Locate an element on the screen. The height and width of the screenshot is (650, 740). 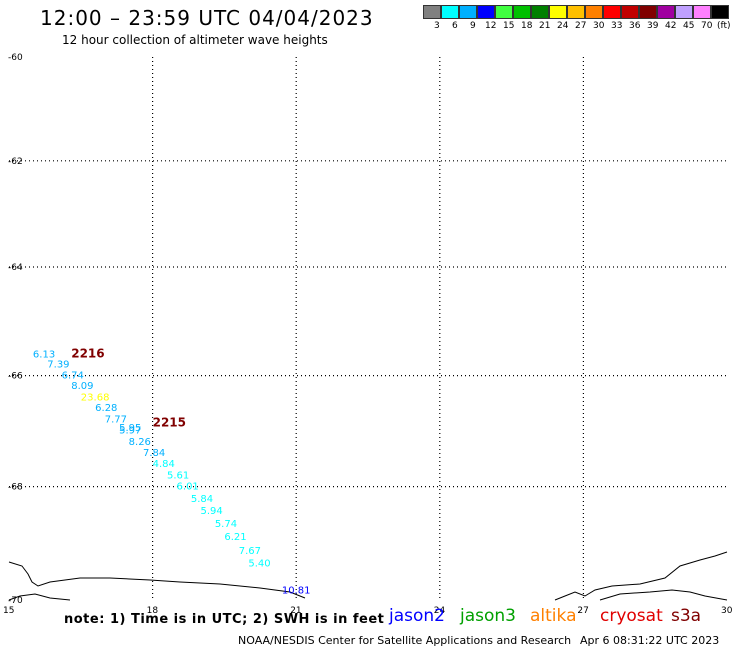
legend-label: 9 is located at coordinates (473, 26).